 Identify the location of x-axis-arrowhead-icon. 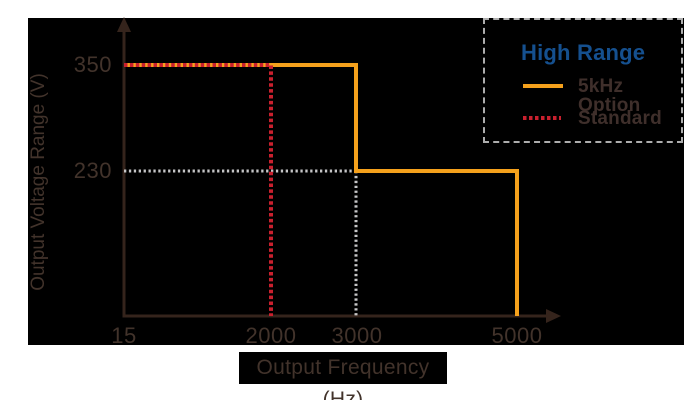
(553, 316).